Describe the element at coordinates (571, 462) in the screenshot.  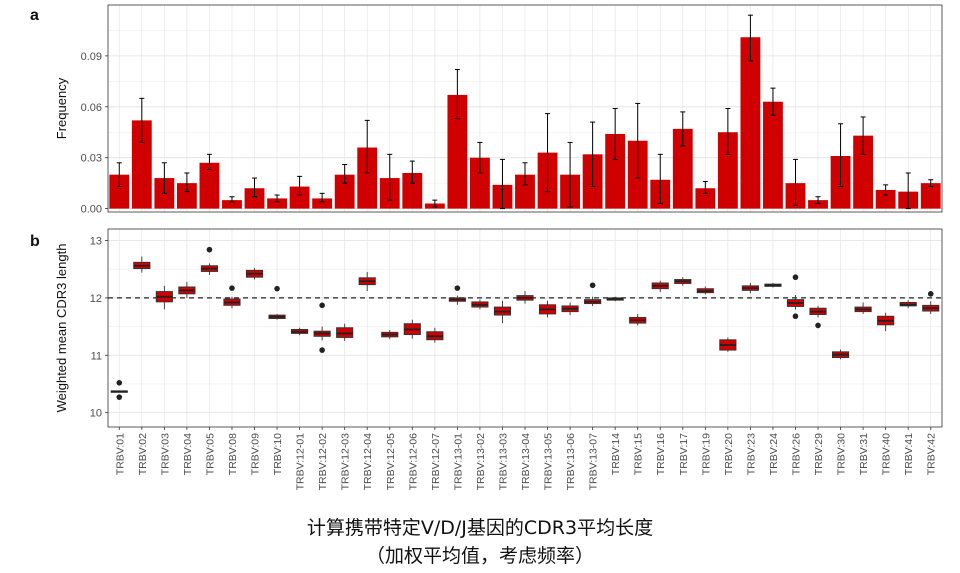
I see `x-tick-label: TRBV:13-06` at that location.